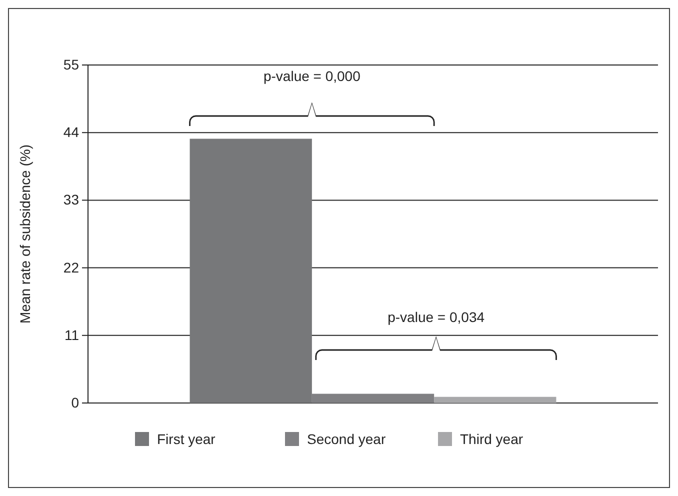 Image resolution: width=678 pixels, height=496 pixels. I want to click on legend-label: Second year, so click(346, 439).